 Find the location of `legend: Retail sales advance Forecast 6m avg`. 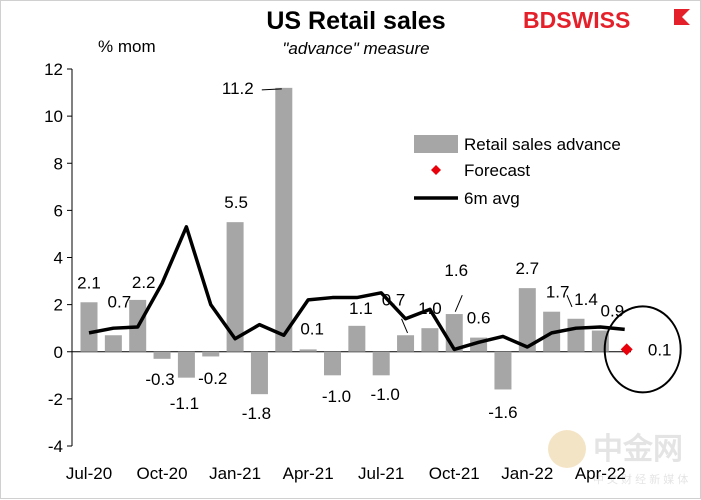

legend: Retail sales advance Forecast 6m avg is located at coordinates (517, 171).